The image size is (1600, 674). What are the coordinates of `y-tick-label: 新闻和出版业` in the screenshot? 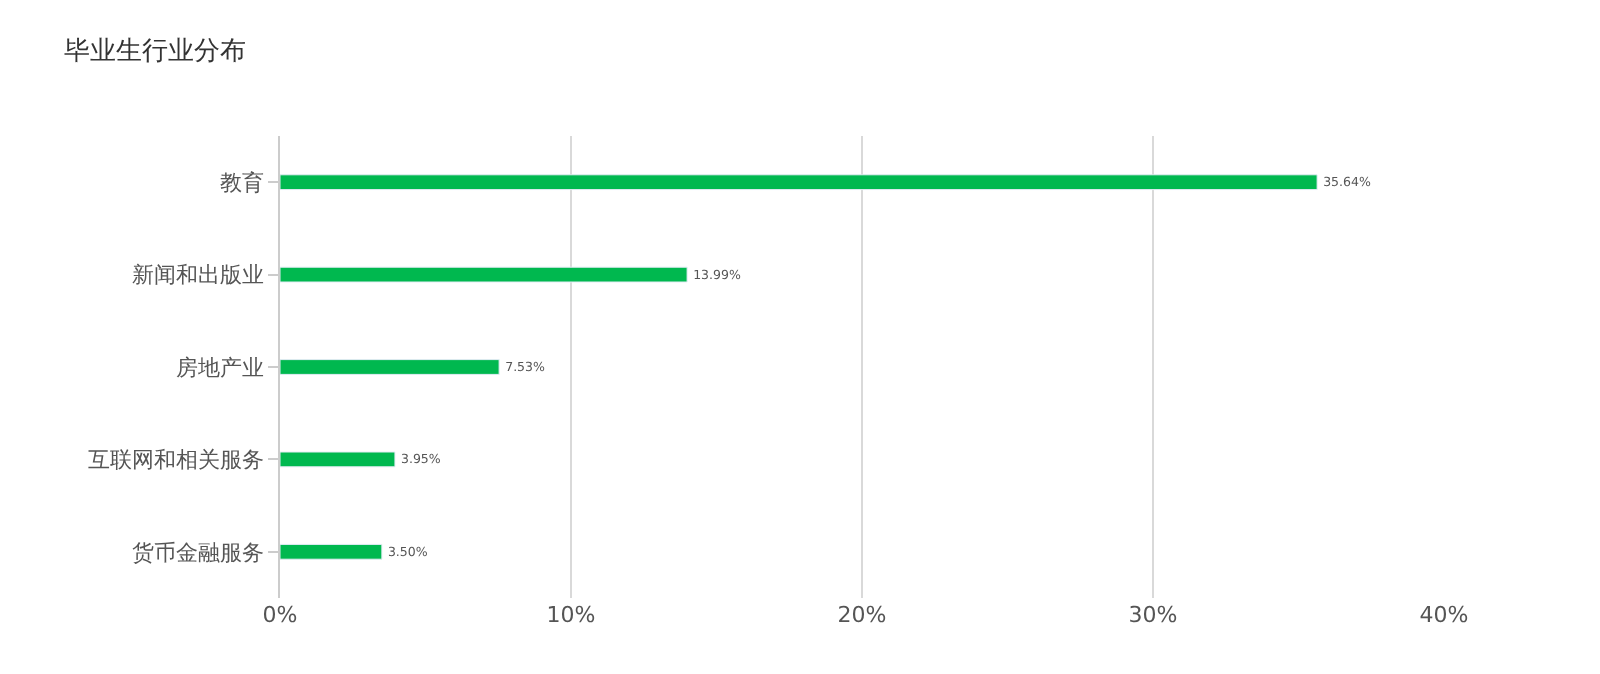 It's located at (197, 275).